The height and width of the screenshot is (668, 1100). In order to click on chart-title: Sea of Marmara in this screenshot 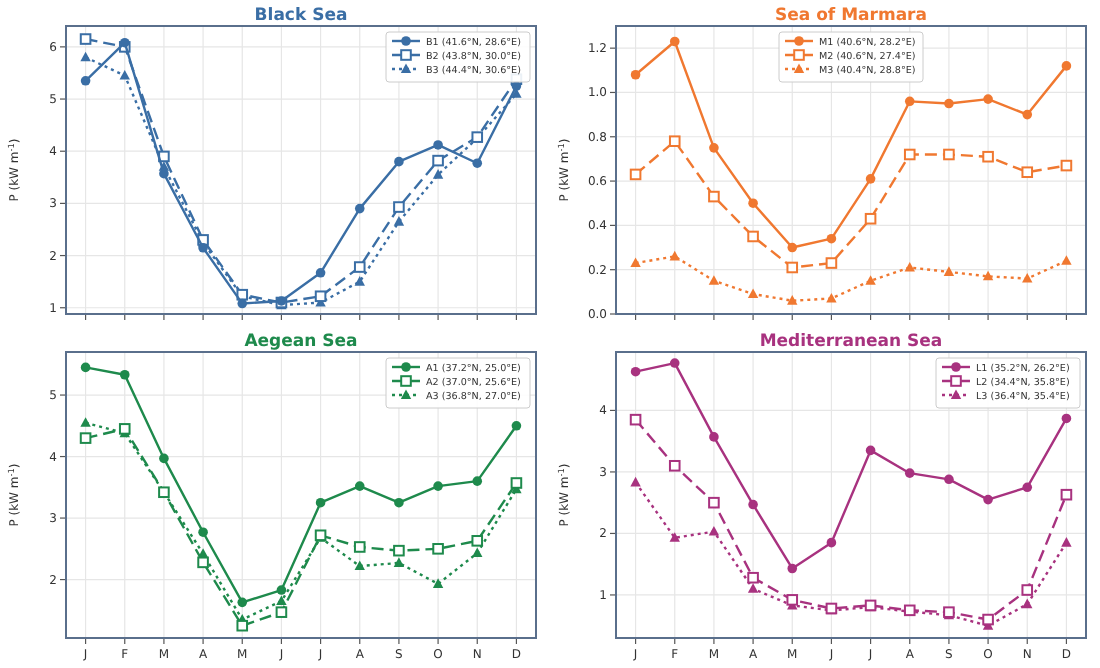, I will do `click(851, 16)`.